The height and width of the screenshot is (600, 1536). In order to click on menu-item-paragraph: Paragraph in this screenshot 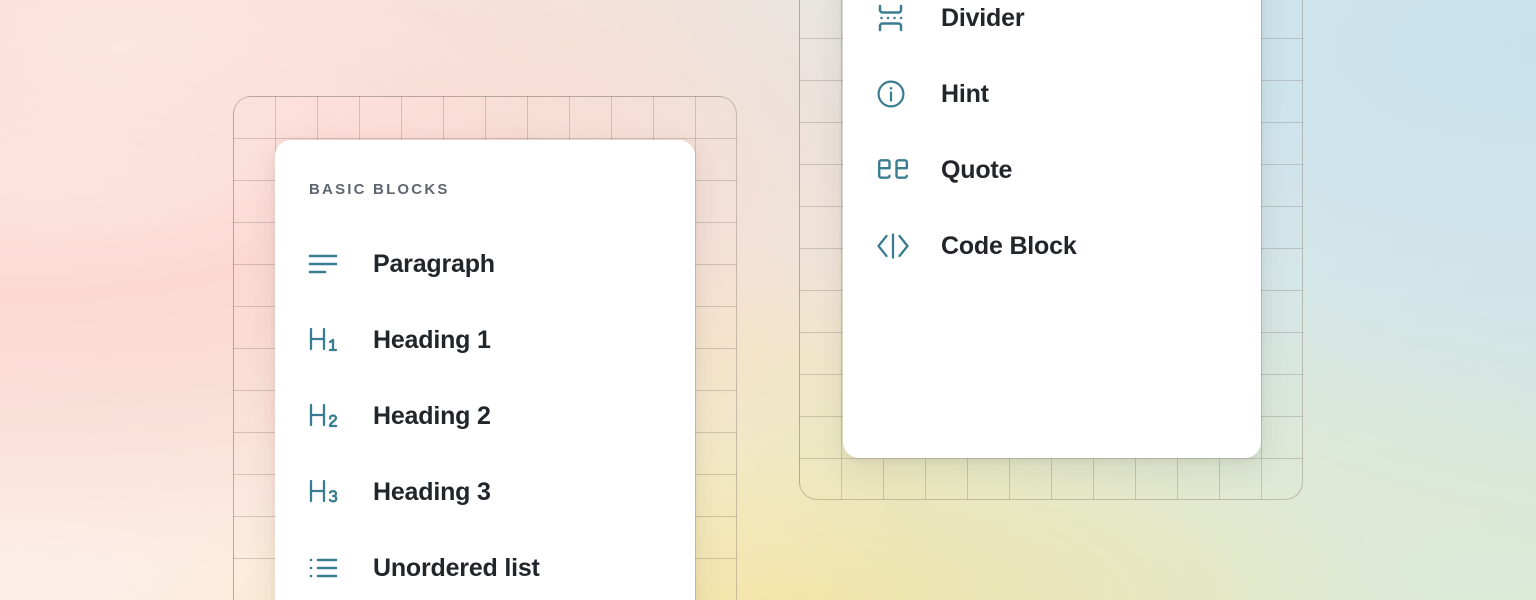, I will do `click(485, 264)`.